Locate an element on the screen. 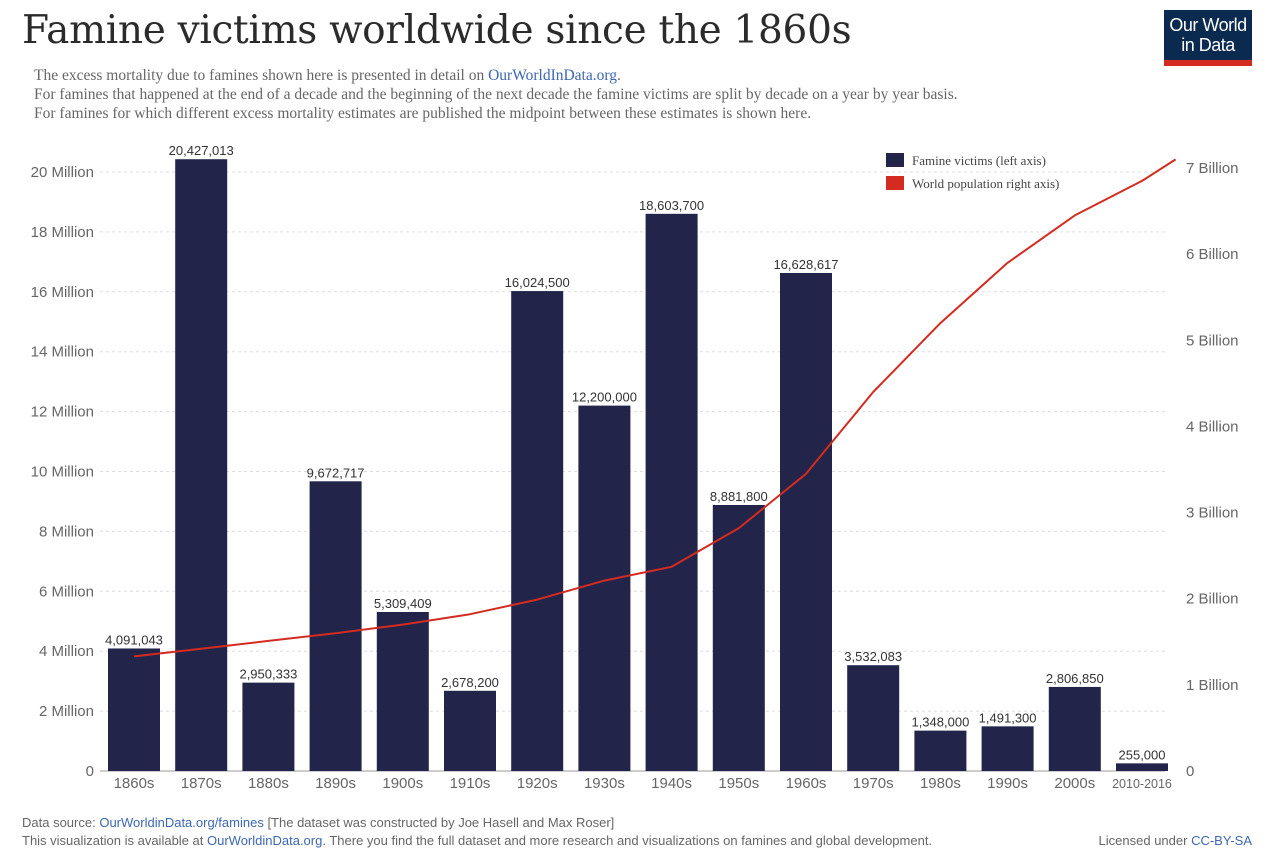 The height and width of the screenshot is (868, 1274). footer-source-prefix: Data source: is located at coordinates (61, 822).